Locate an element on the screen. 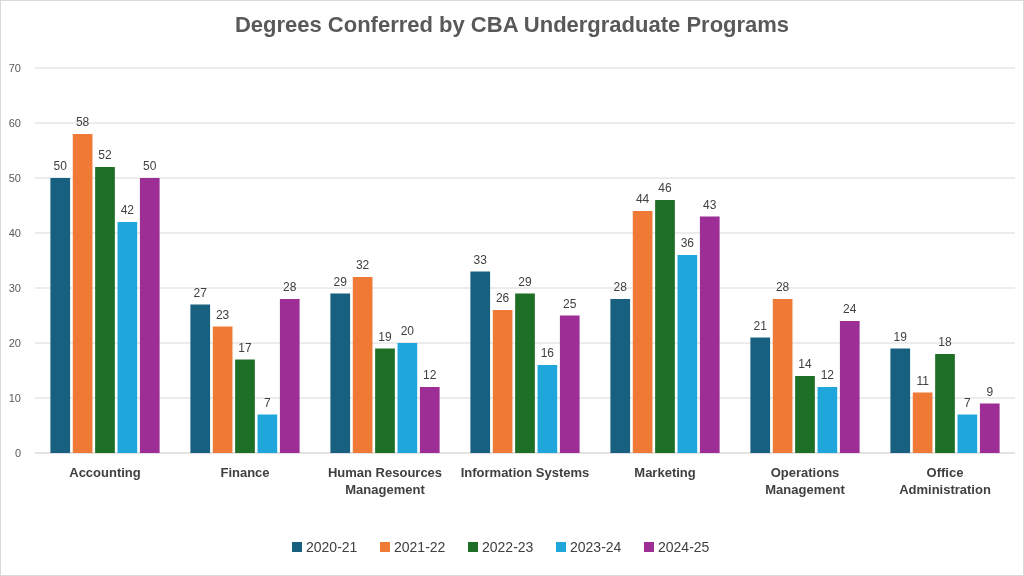 The image size is (1024, 576). y-tick-label: 50 is located at coordinates (14, 178).